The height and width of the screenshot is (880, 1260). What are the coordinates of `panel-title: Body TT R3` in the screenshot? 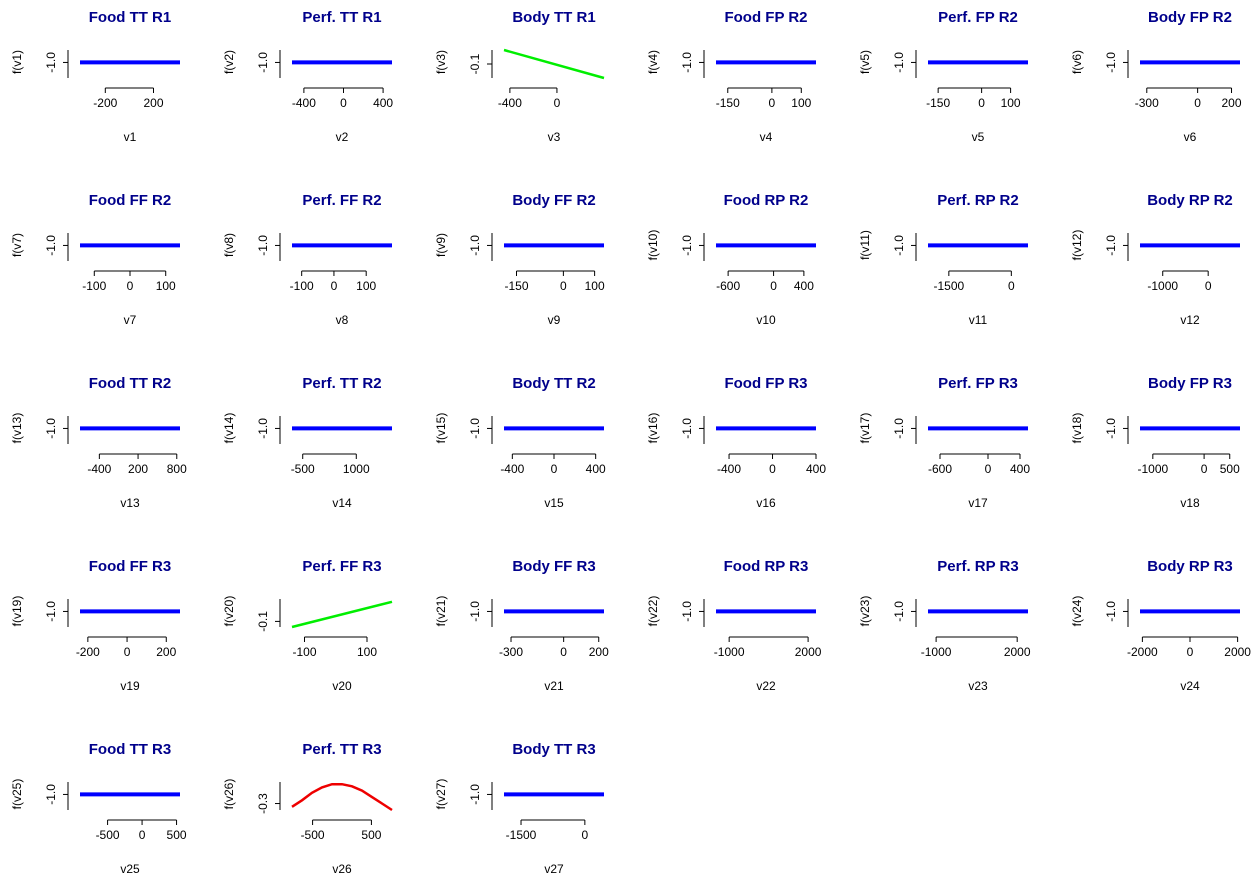 It's located at (553, 749).